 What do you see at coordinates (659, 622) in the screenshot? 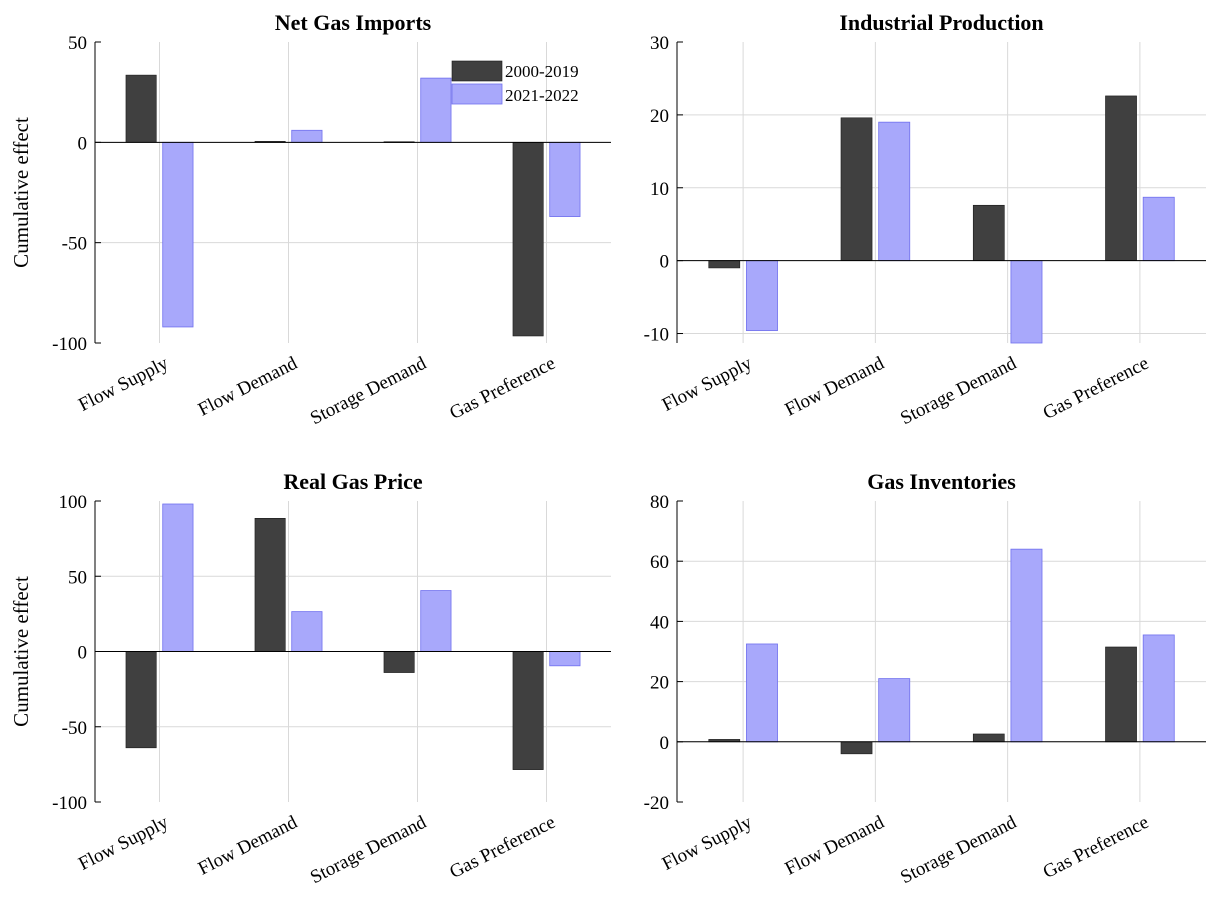
I see `y-tick-label: 40` at bounding box center [659, 622].